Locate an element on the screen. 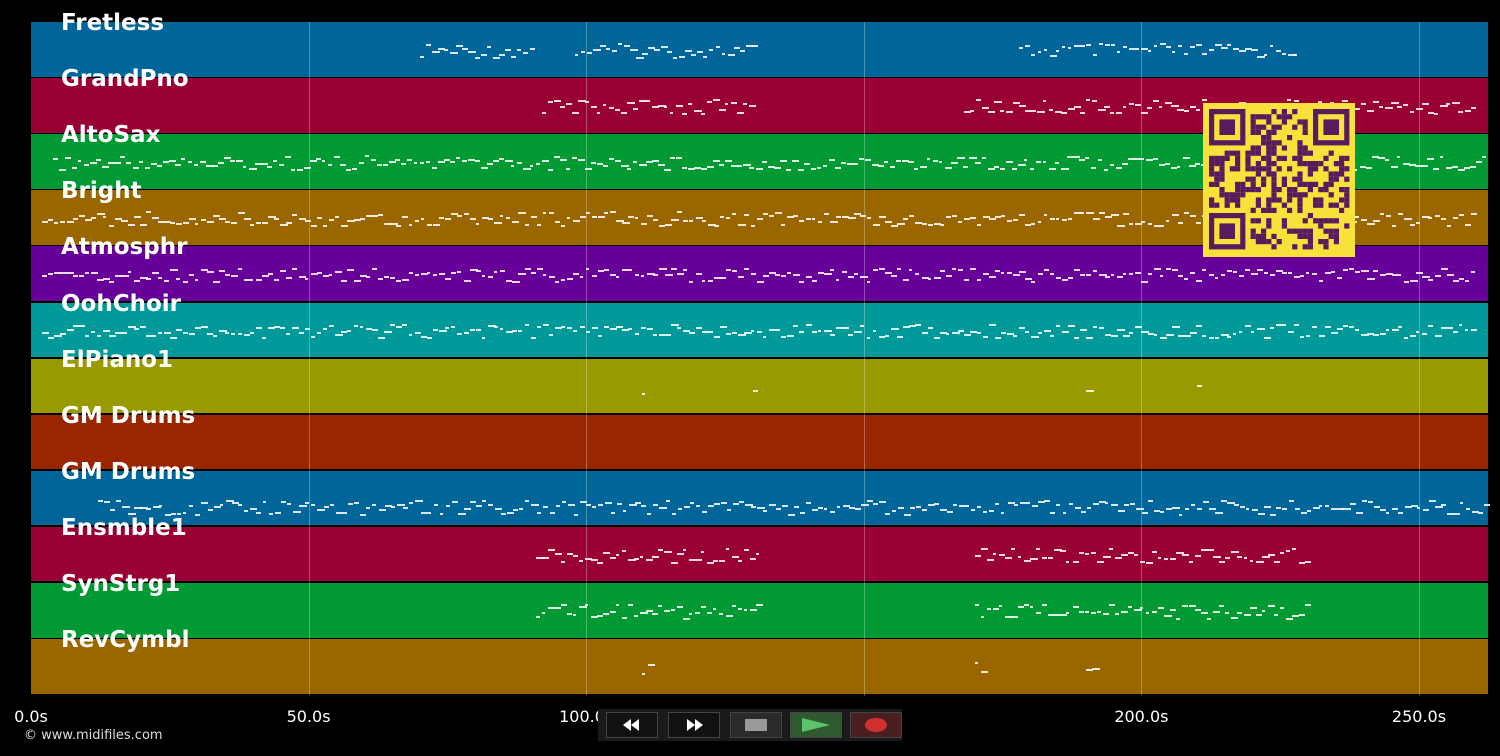 This screenshot has width=1500, height=756. track-label: OohChoir is located at coordinates (121, 303).